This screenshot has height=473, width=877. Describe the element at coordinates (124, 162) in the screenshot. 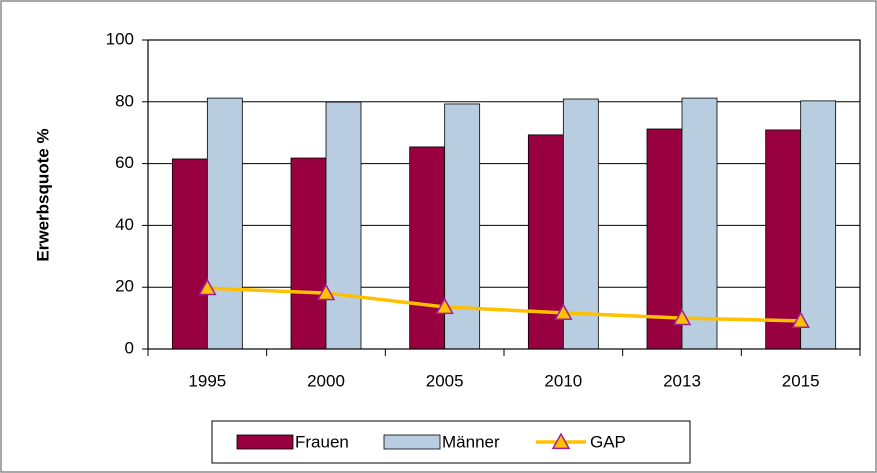

I see `y-tick-label: 60` at that location.